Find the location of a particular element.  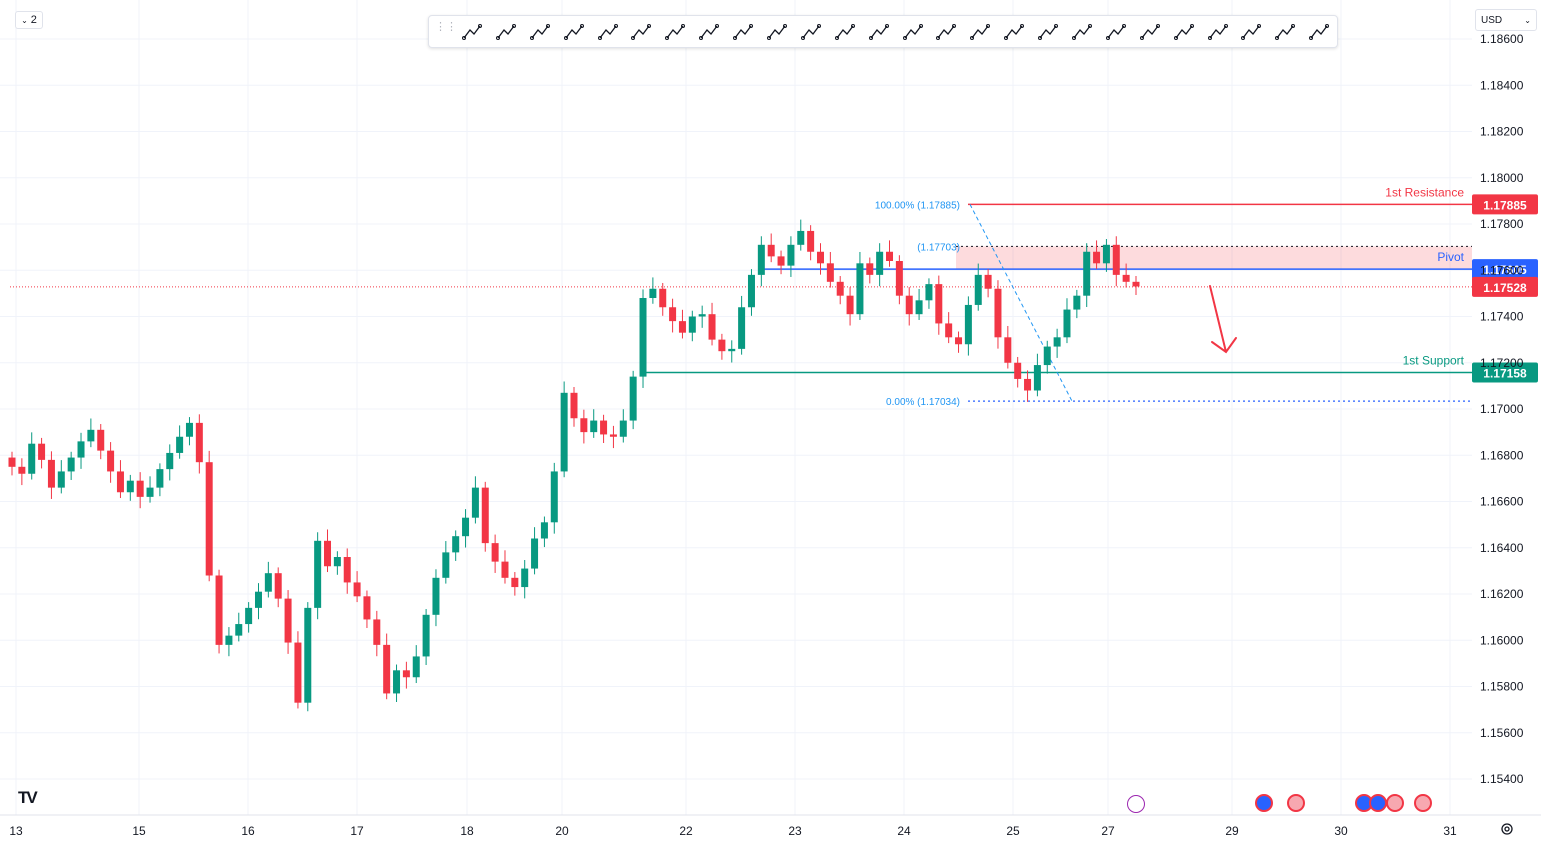

circle-icon is located at coordinates (879, 32).